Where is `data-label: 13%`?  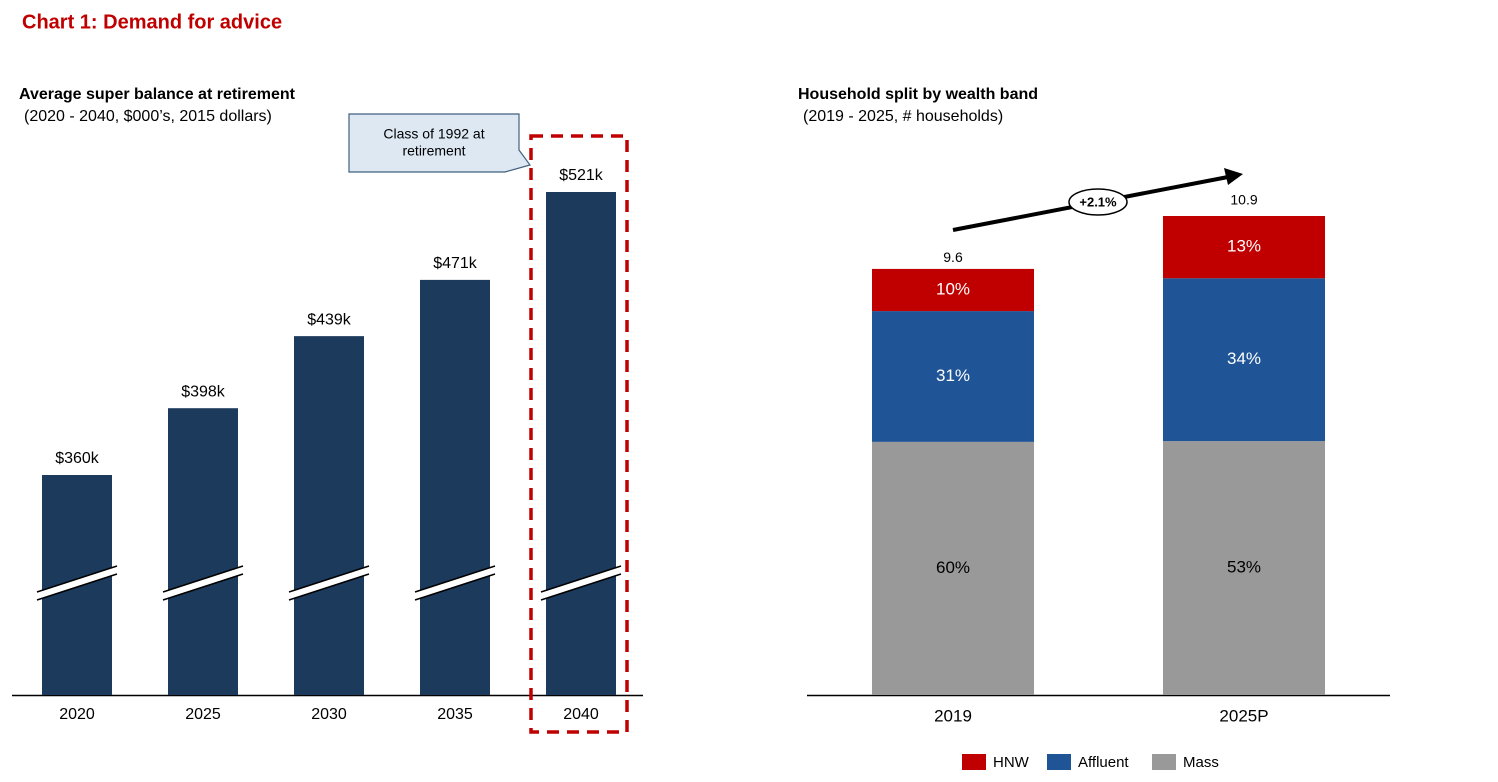 data-label: 13% is located at coordinates (1244, 246).